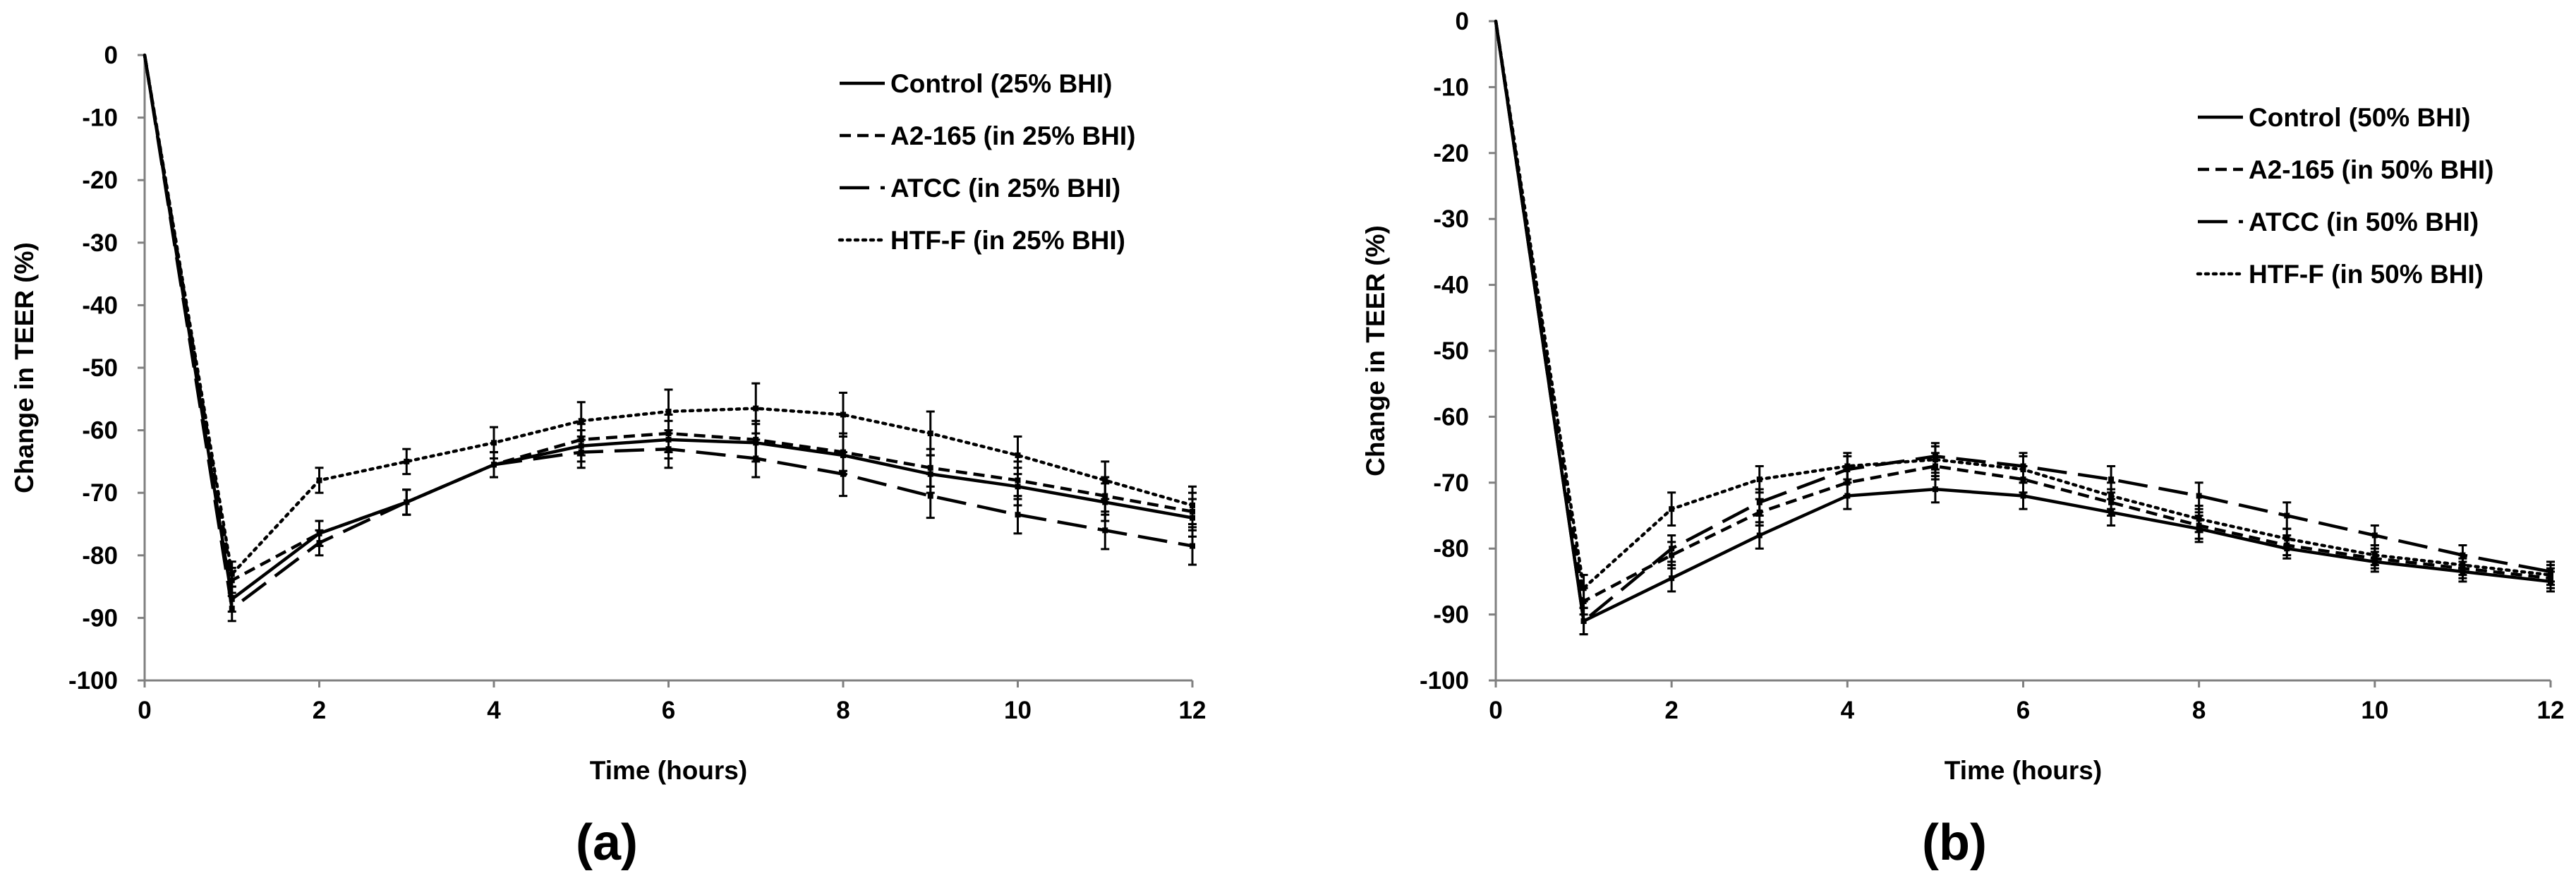 The height and width of the screenshot is (883, 2576). What do you see at coordinates (1451, 153) in the screenshot?
I see `y-tick-label: -20` at bounding box center [1451, 153].